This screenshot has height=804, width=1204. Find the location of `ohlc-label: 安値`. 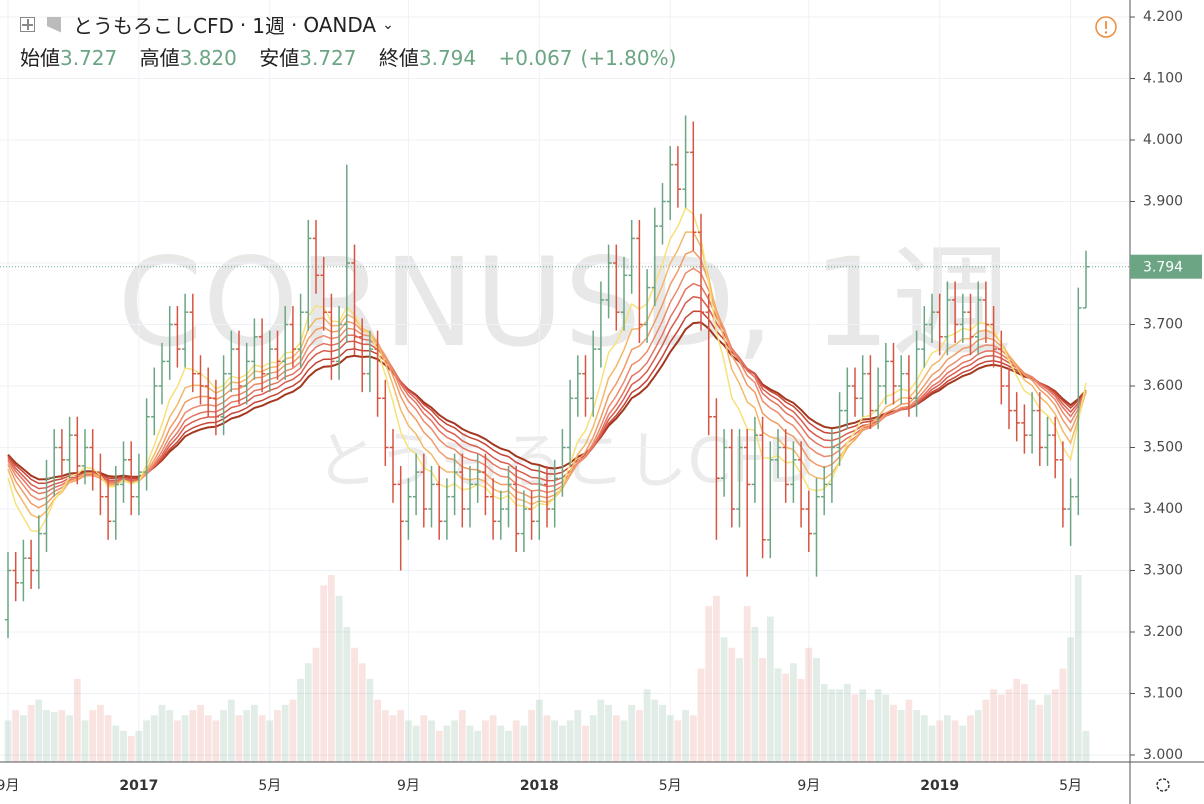

ohlc-label: 安値 is located at coordinates (279, 58).